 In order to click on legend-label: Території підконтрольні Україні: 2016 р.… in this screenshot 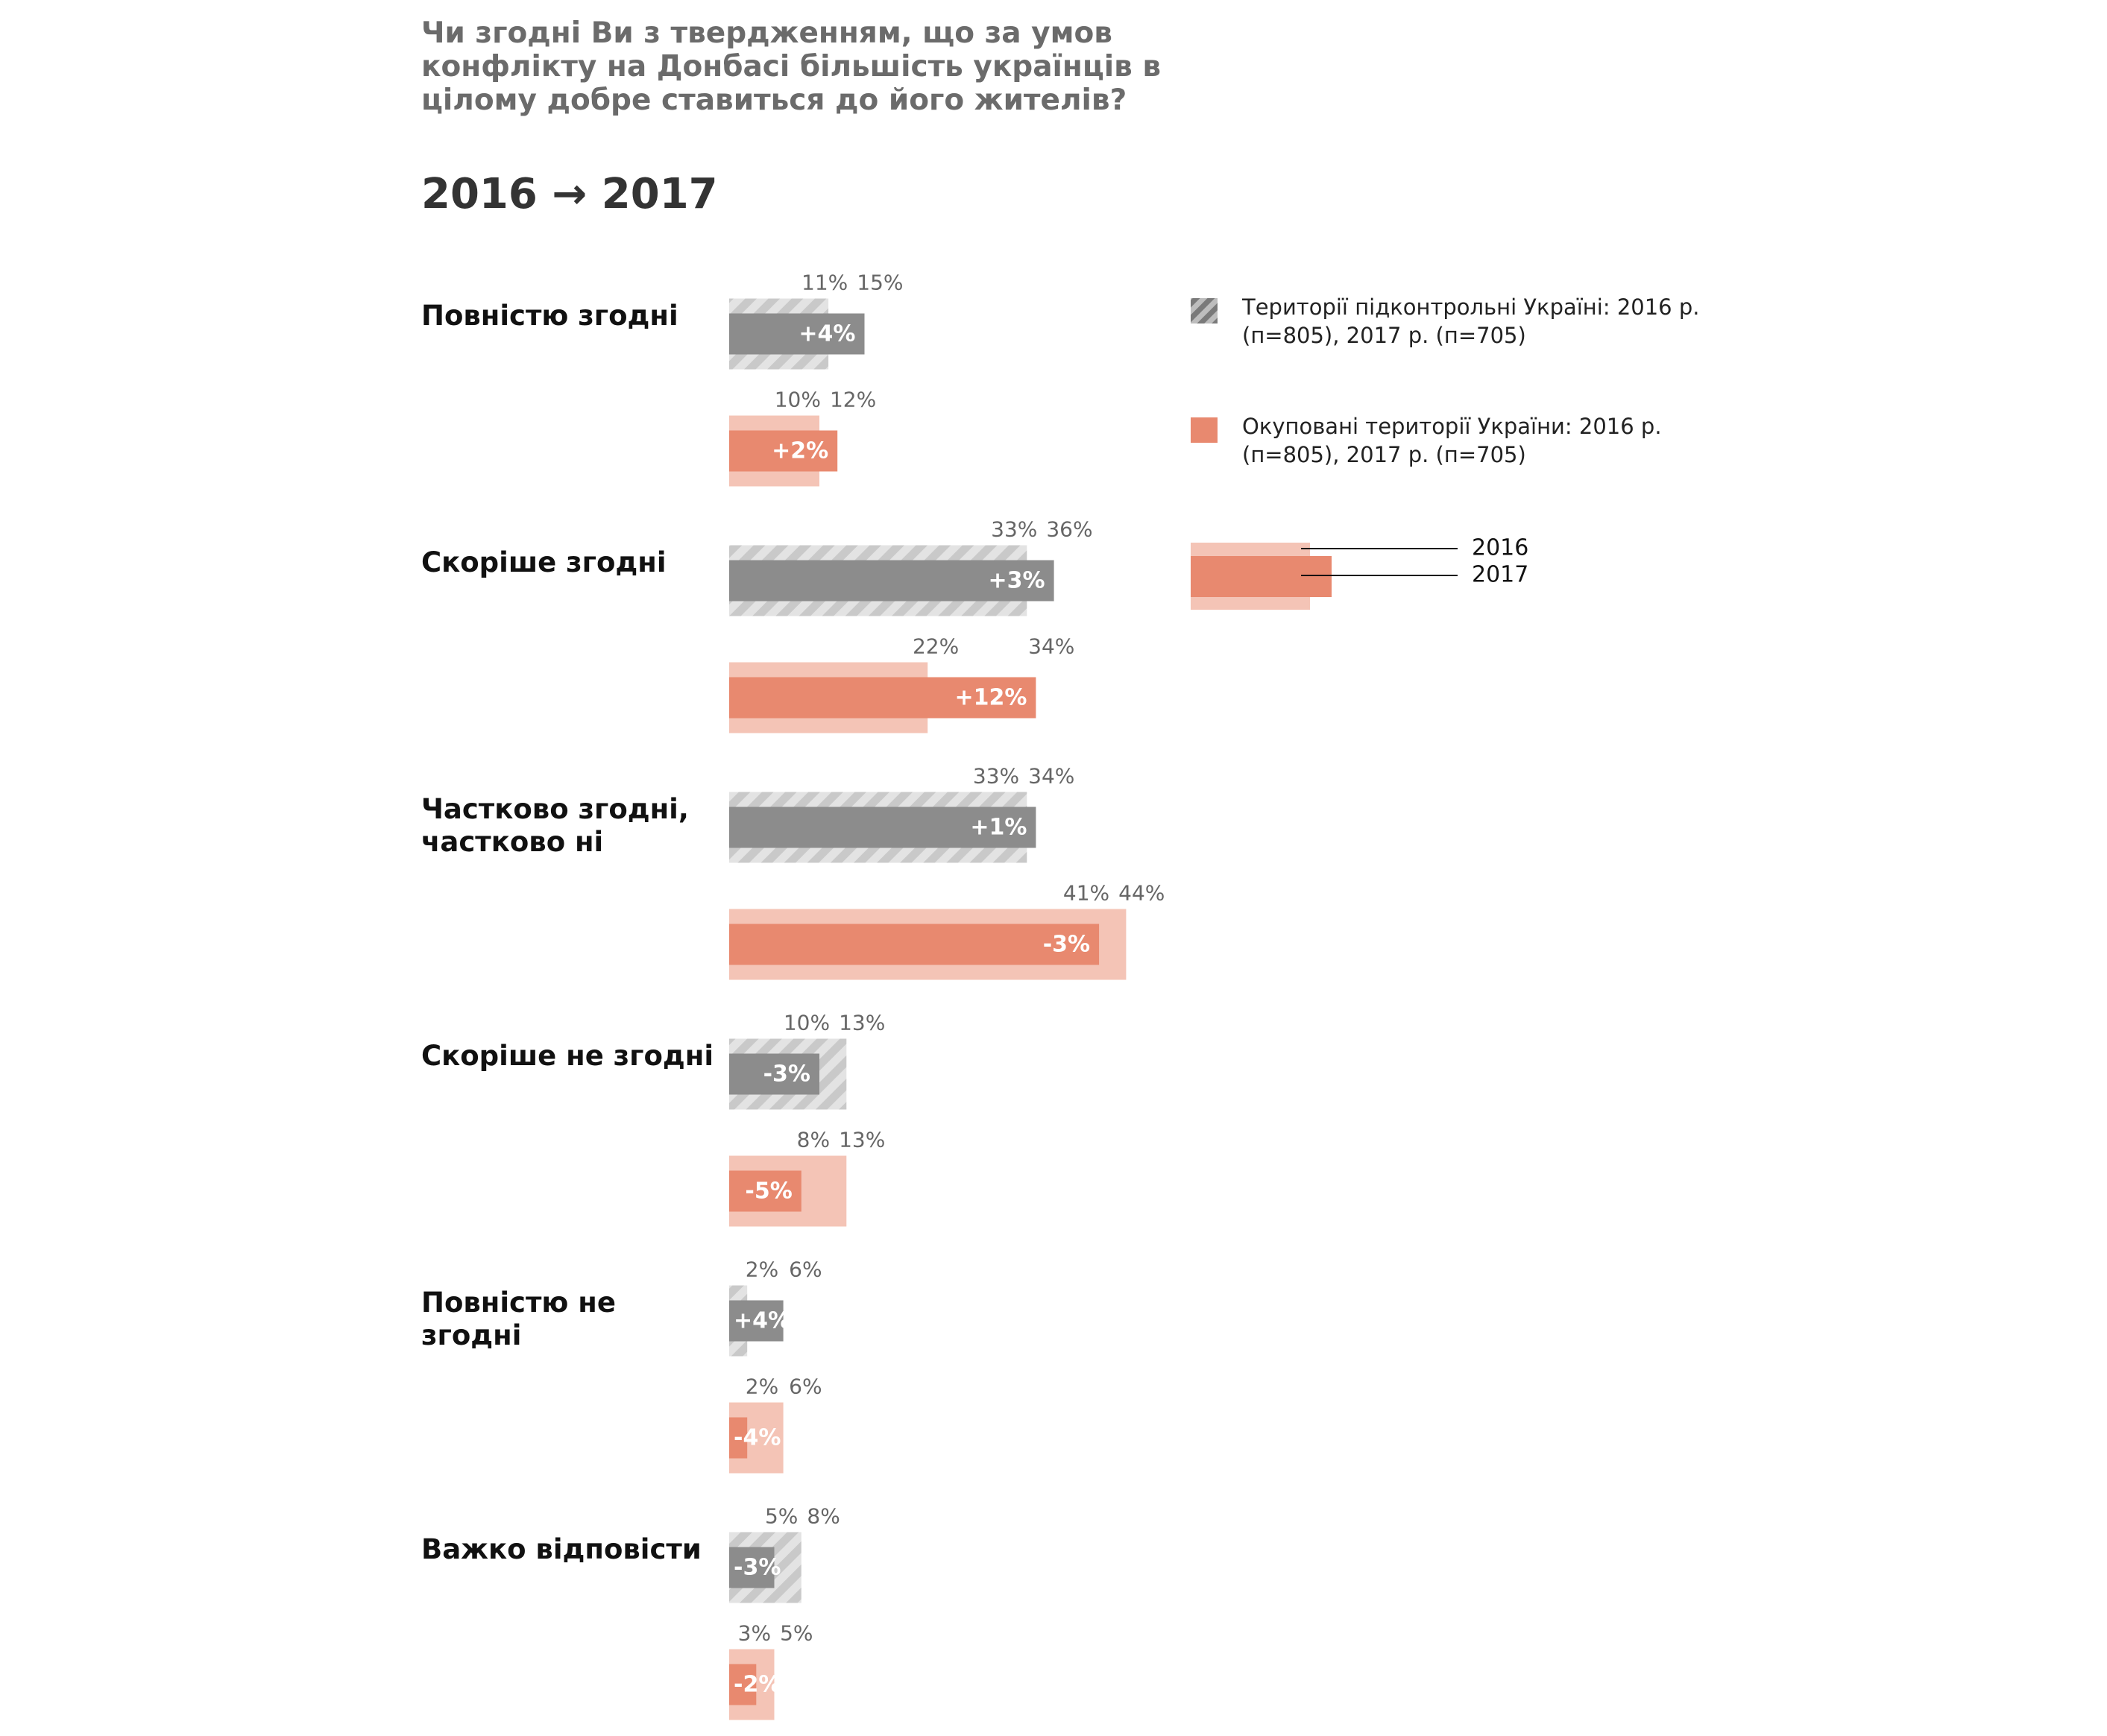, I will do `click(1471, 321)`.